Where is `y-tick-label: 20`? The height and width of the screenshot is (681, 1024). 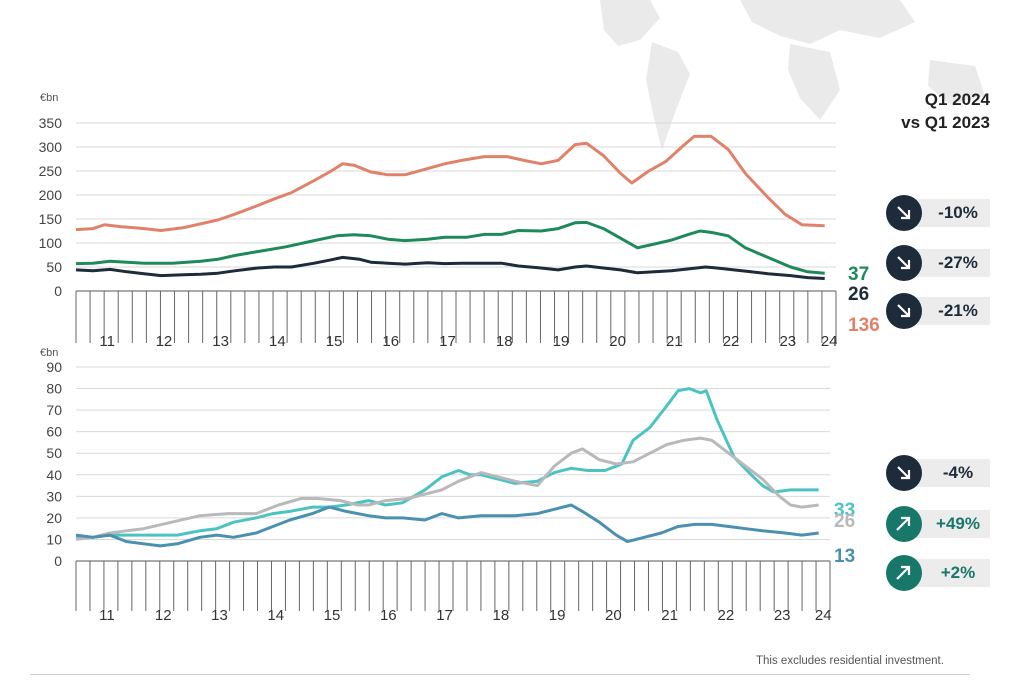
y-tick-label: 20 is located at coordinates (54, 518).